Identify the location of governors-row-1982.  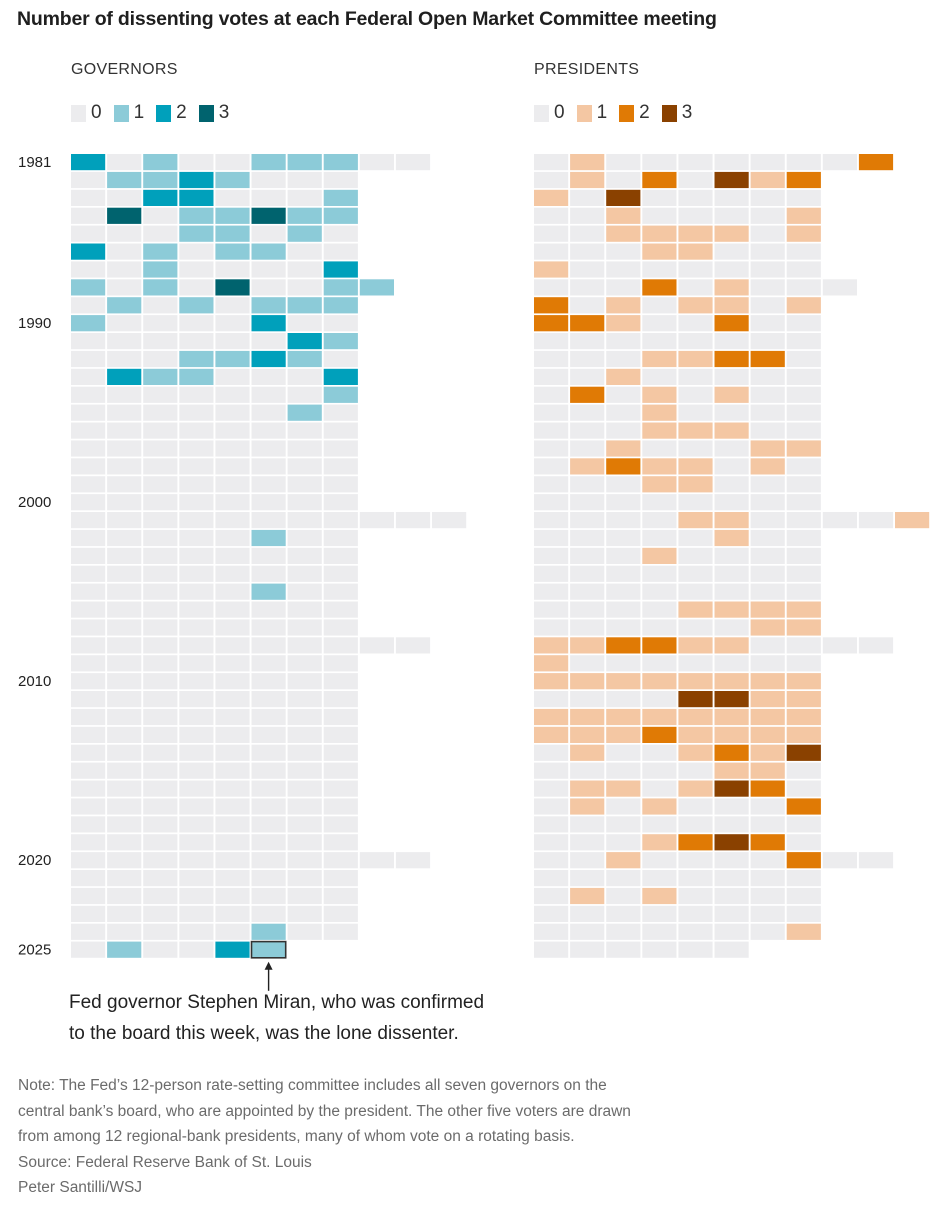
(214, 180).